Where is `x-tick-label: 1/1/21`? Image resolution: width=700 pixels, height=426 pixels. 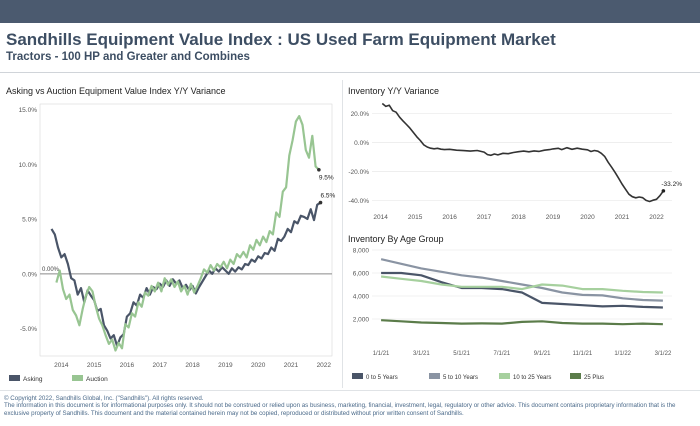 x-tick-label: 1/1/21 is located at coordinates (381, 354).